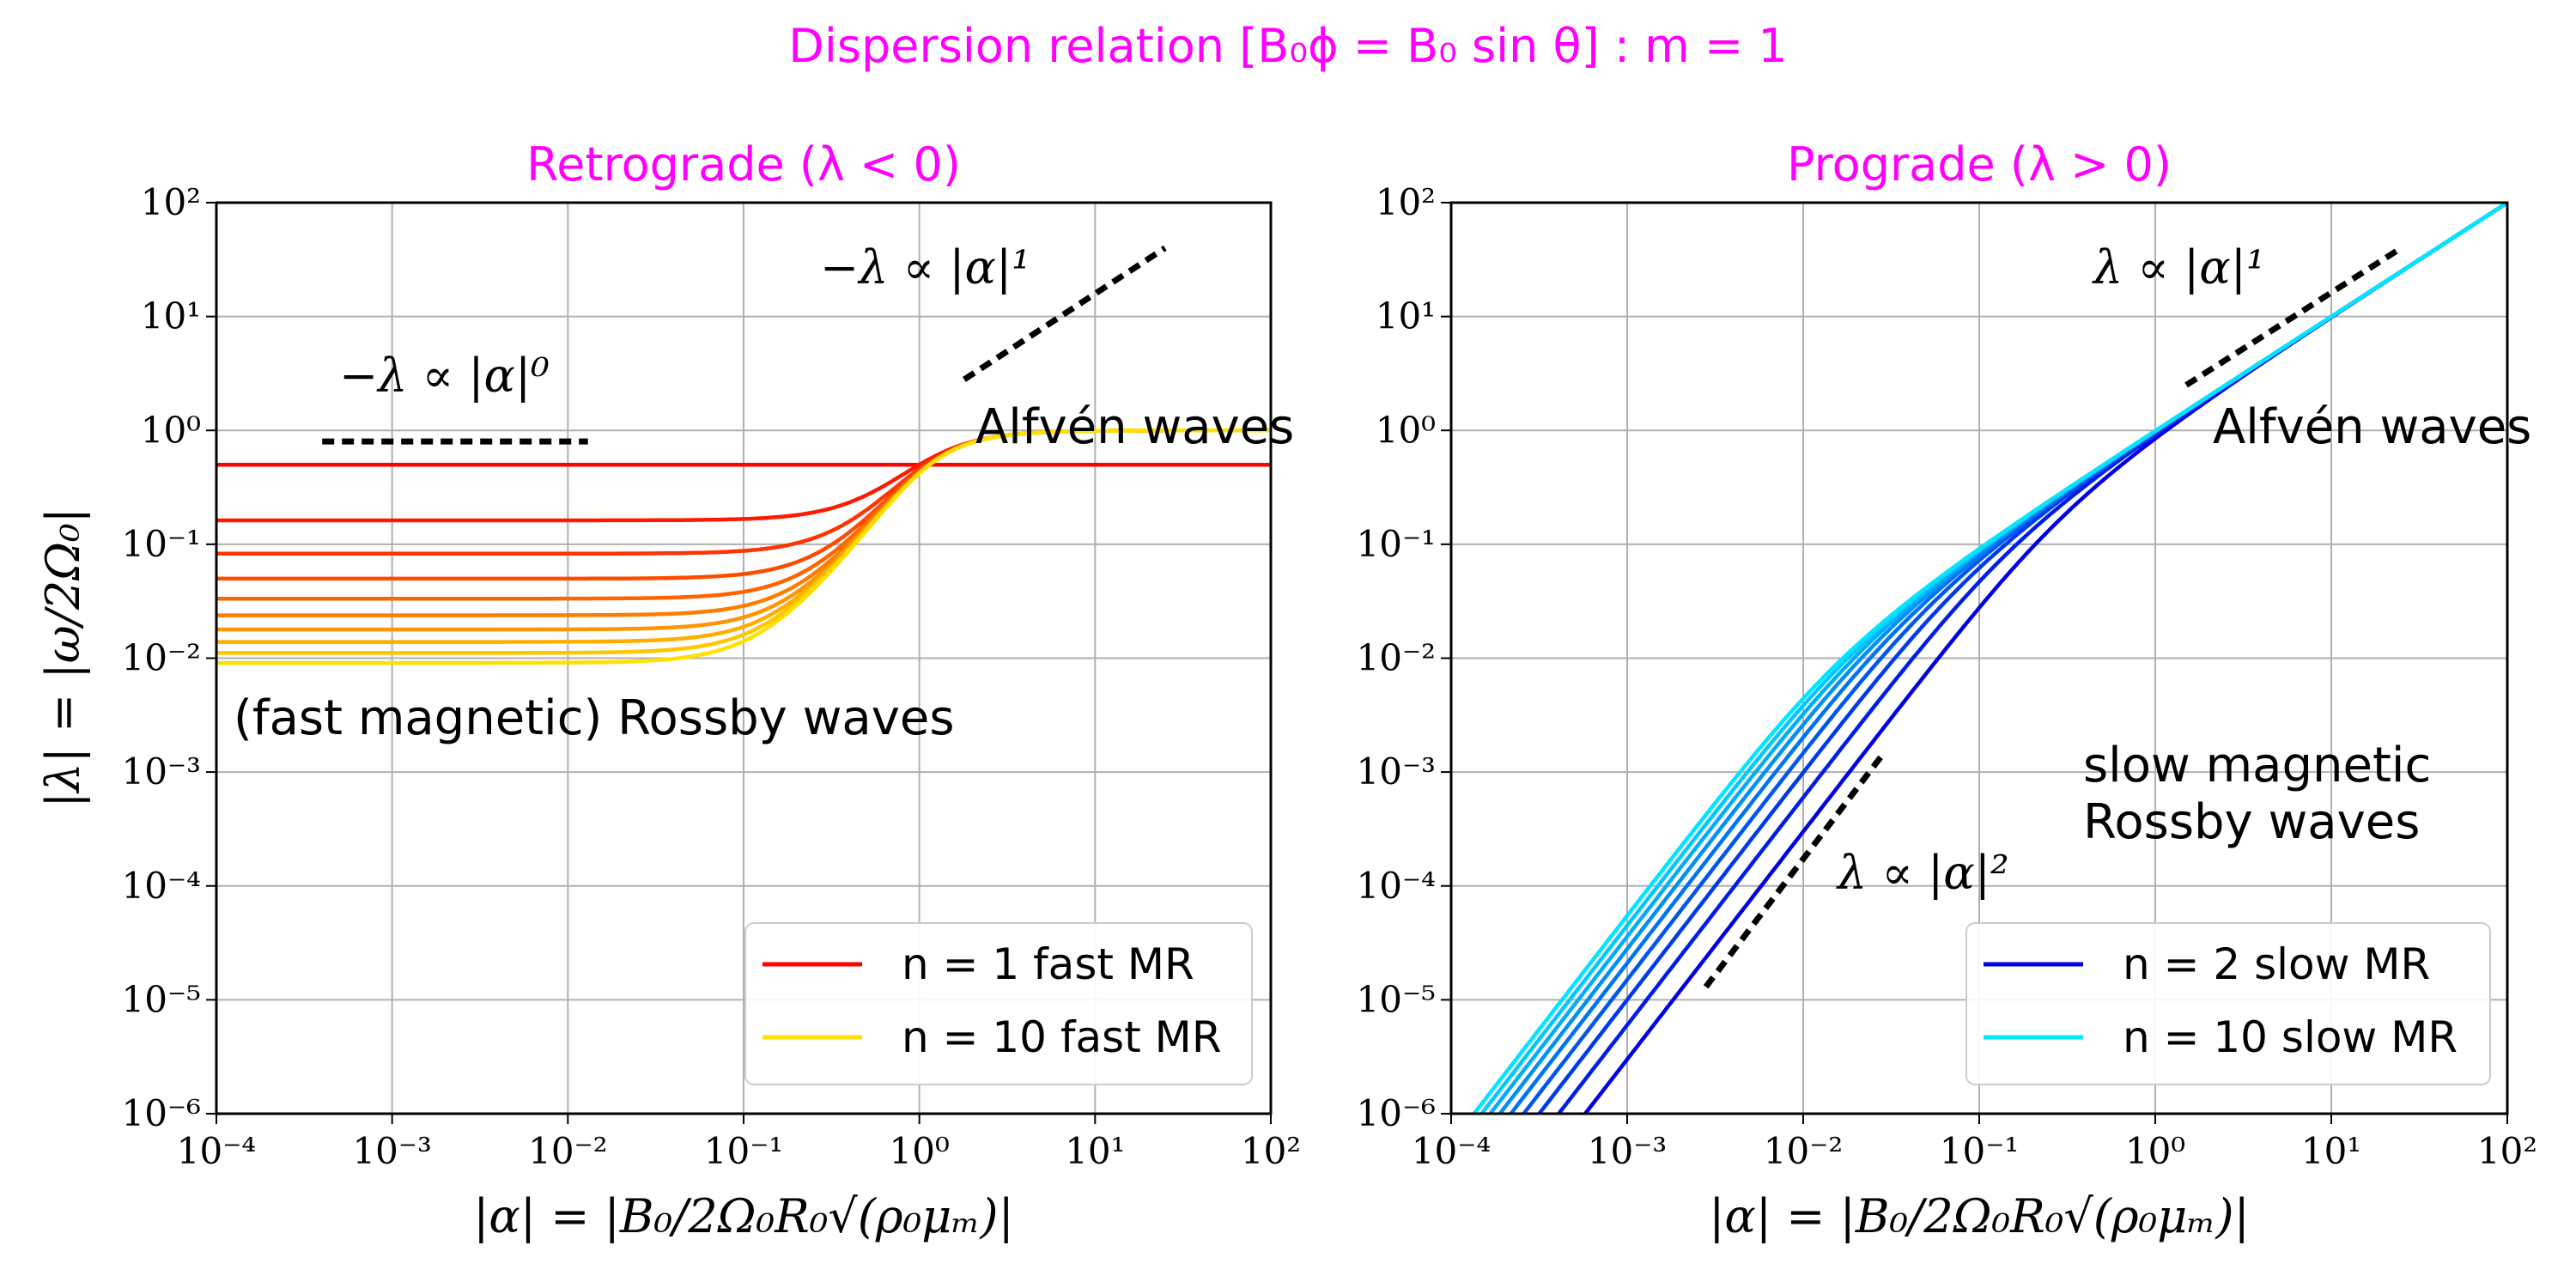 The width and height of the screenshot is (2576, 1288). Describe the element at coordinates (2276, 964) in the screenshot. I see `legend-label-n2-slow: n = 2 slow MR` at that location.